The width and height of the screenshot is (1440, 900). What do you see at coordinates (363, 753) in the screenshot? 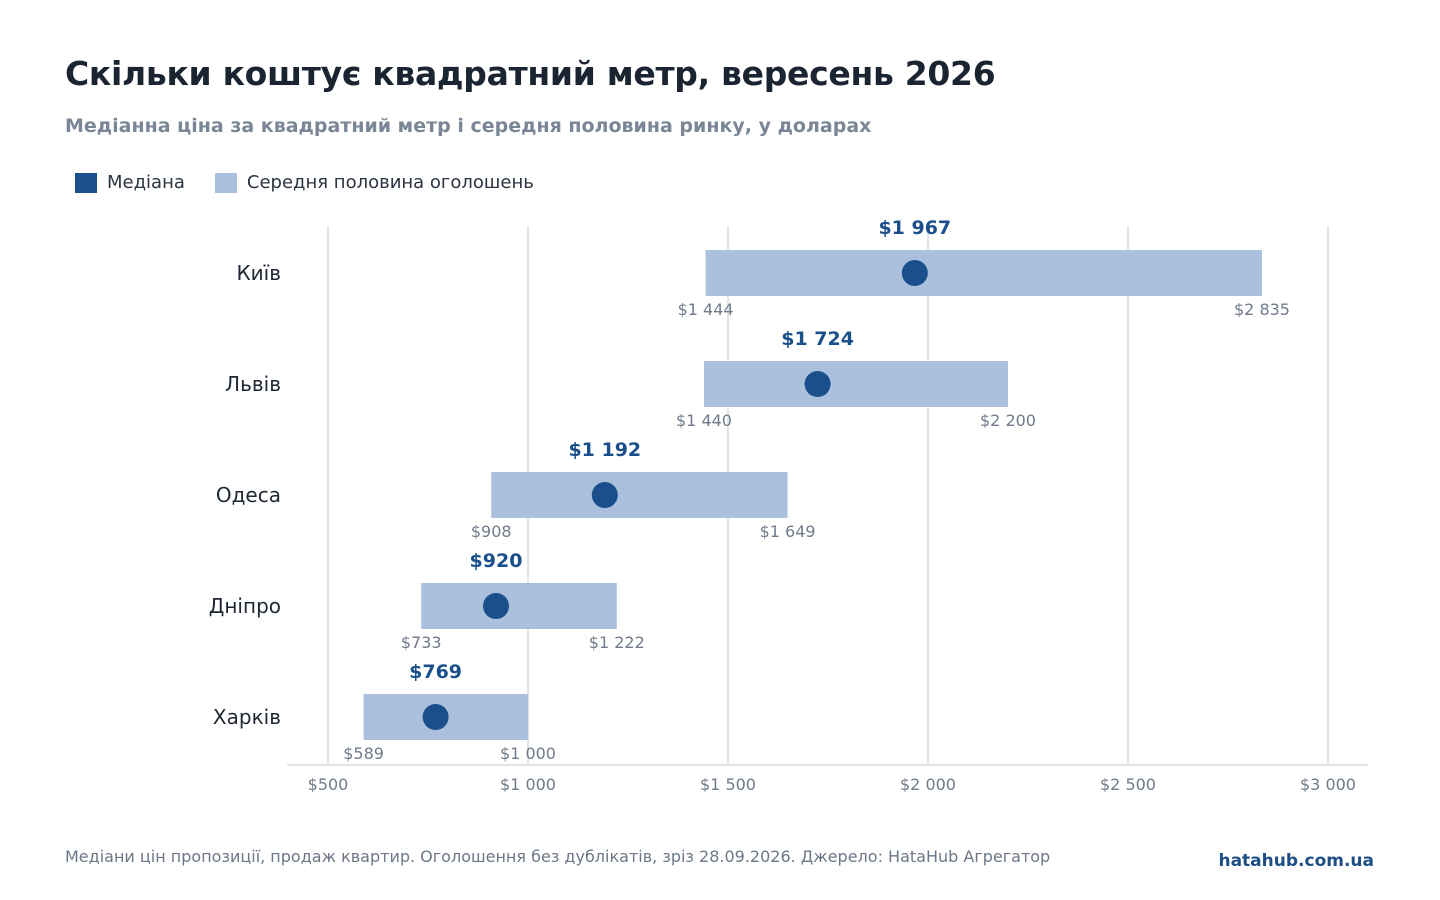
I see `range-low-label: $589` at bounding box center [363, 753].